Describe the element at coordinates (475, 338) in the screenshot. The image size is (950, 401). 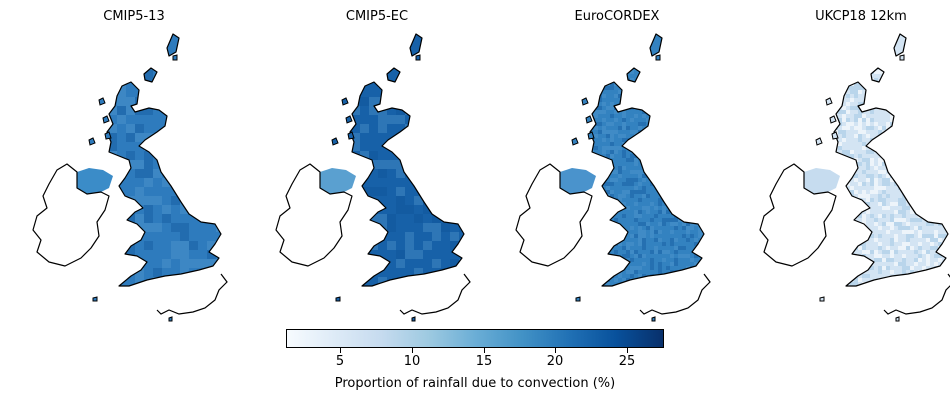
I see `colorbar` at that location.